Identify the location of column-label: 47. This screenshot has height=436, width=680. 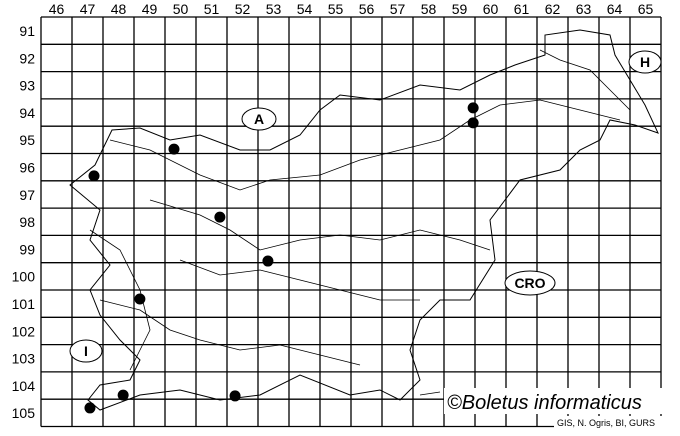
(88, 9).